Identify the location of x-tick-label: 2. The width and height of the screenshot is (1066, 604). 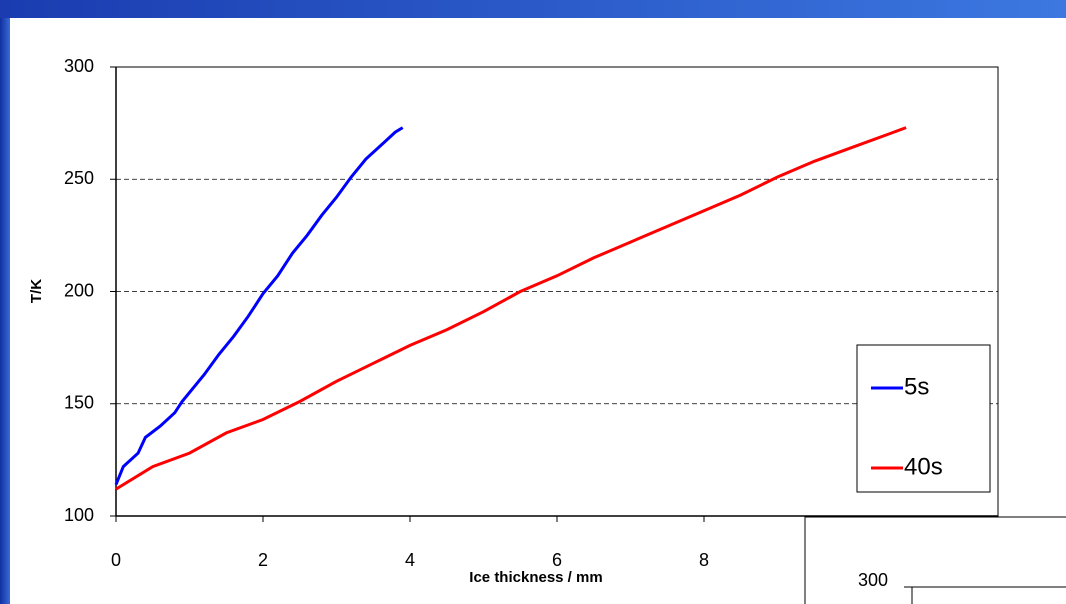
(263, 560).